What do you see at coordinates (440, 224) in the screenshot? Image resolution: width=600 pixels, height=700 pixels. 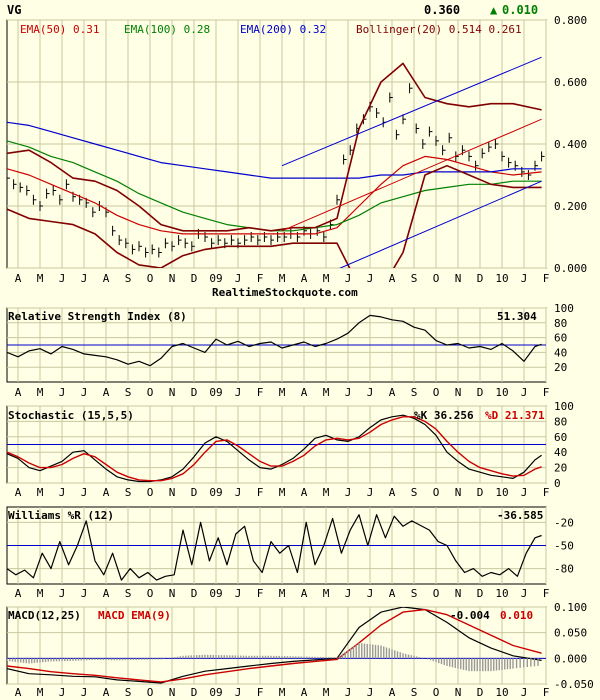 I see `series-trend-low` at bounding box center [440, 224].